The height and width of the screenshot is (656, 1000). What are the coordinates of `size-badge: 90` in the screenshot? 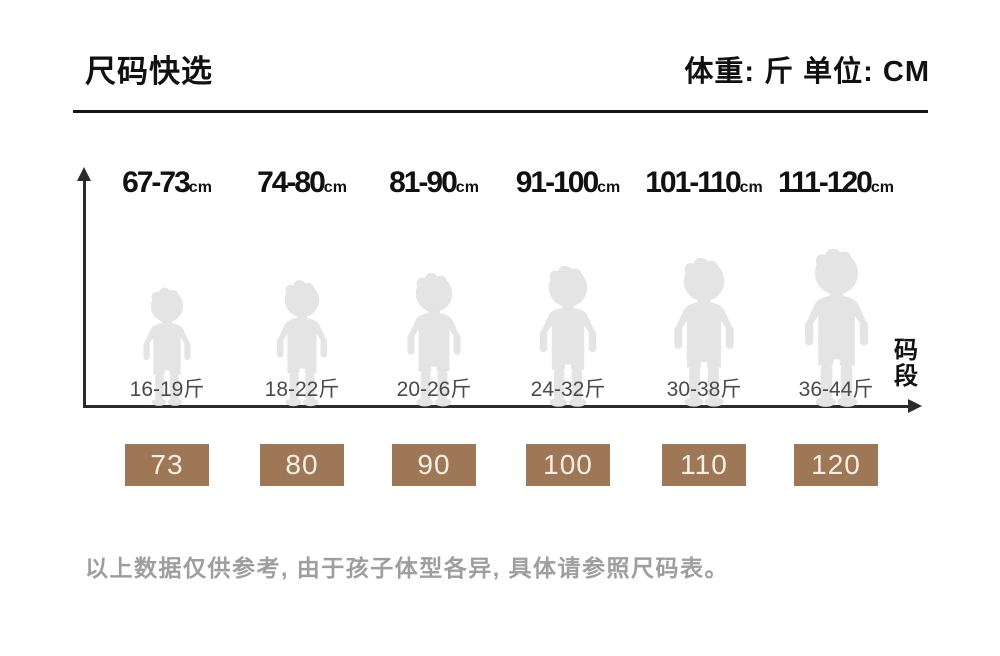 It's located at (434, 465).